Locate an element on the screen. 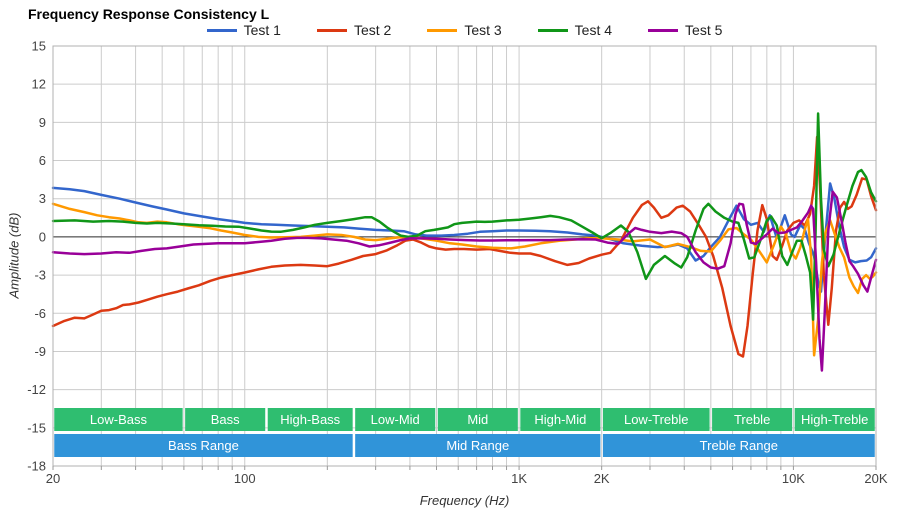 Image resolution: width=900 pixels, height=520 pixels. main-band-label: Treble Range is located at coordinates (739, 445).